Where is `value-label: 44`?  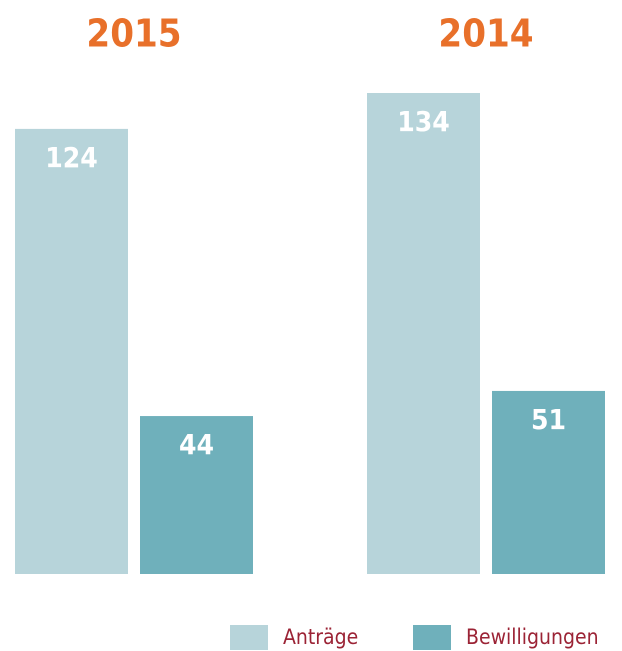 value-label: 44 is located at coordinates (196, 444).